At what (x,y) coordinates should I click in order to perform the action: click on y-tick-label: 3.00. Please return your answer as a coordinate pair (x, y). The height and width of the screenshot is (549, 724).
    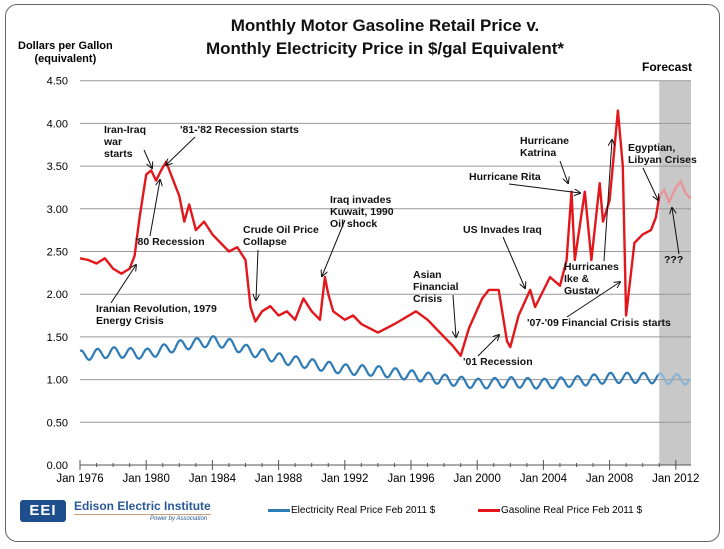
    Looking at the image, I should click on (57, 210).